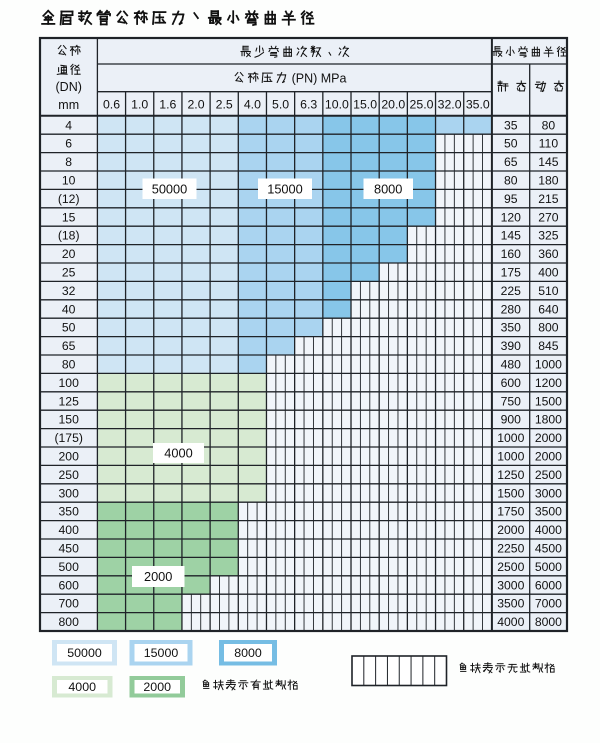  I want to click on svg-text: 500, so click(69, 567).